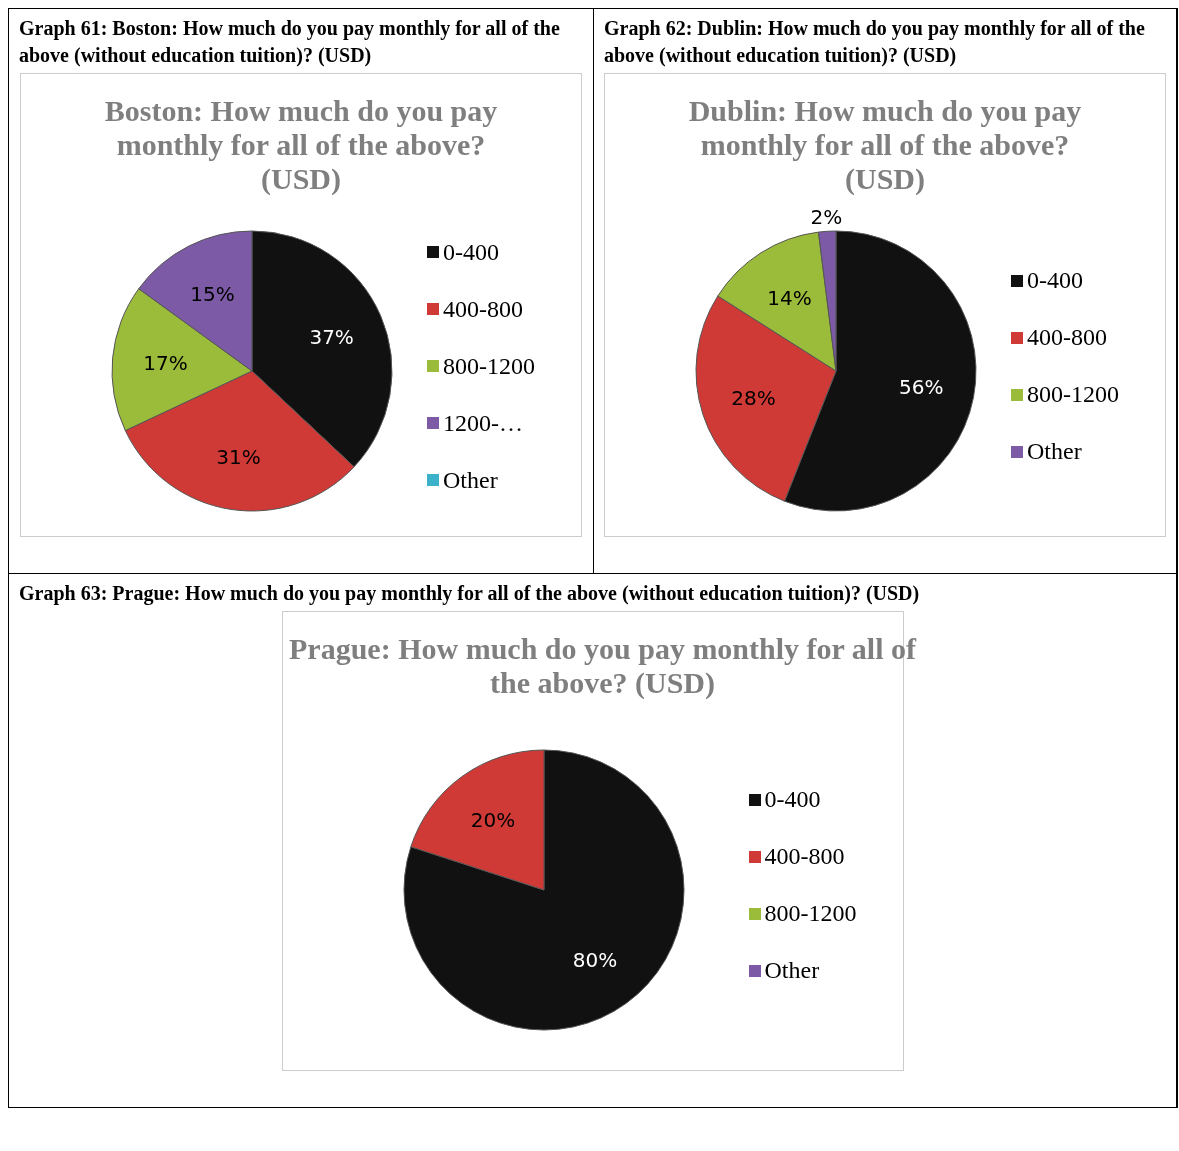 The width and height of the screenshot is (1179, 1151). Describe the element at coordinates (301, 145) in the screenshot. I see `chart-title: Boston: How much do you pay monthly for all of the above? (USD)` at that location.